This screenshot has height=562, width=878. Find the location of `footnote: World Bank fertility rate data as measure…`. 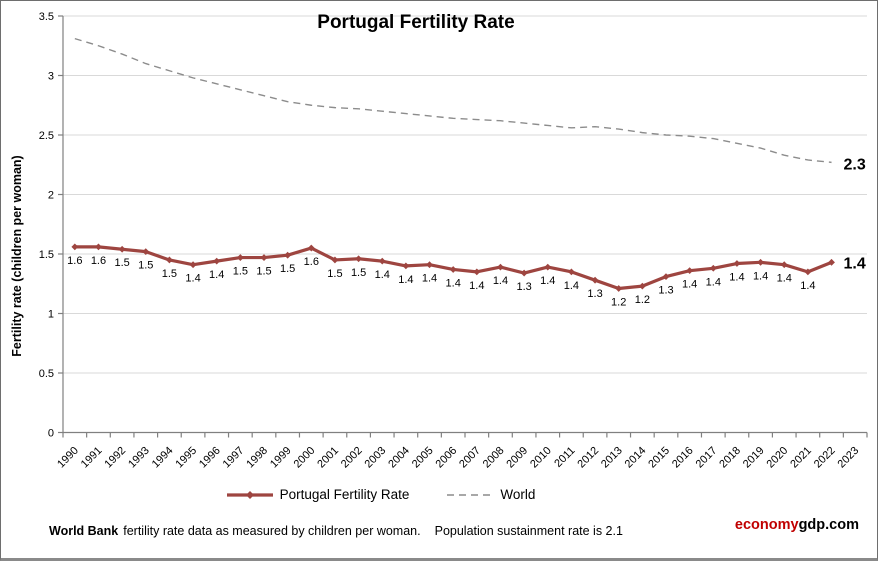

footnote: World Bank fertility rate data as measure… is located at coordinates (336, 531).